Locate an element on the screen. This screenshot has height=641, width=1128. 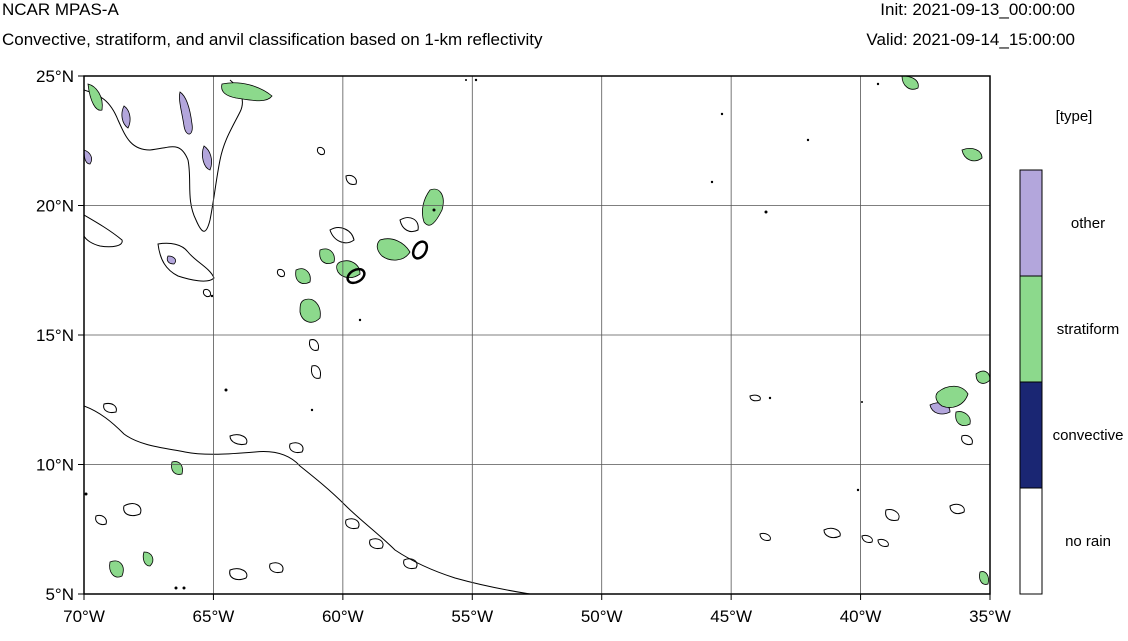
legend-title: [type] is located at coordinates (1074, 116).